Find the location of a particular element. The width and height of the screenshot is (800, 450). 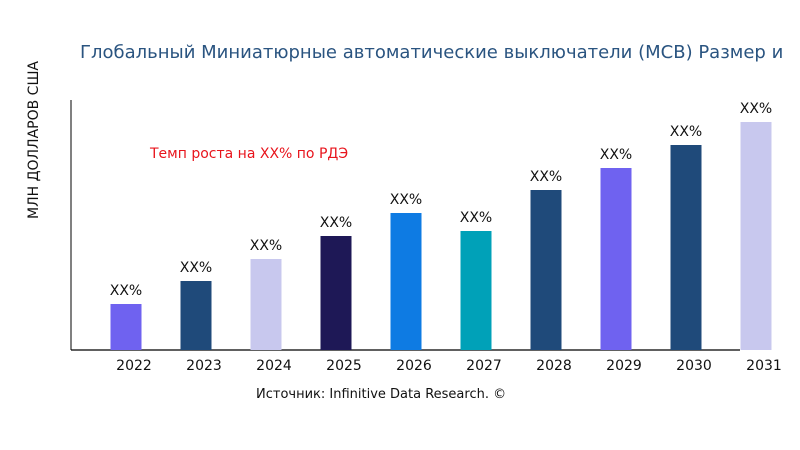

x-tick-label: 2025 is located at coordinates (344, 366).